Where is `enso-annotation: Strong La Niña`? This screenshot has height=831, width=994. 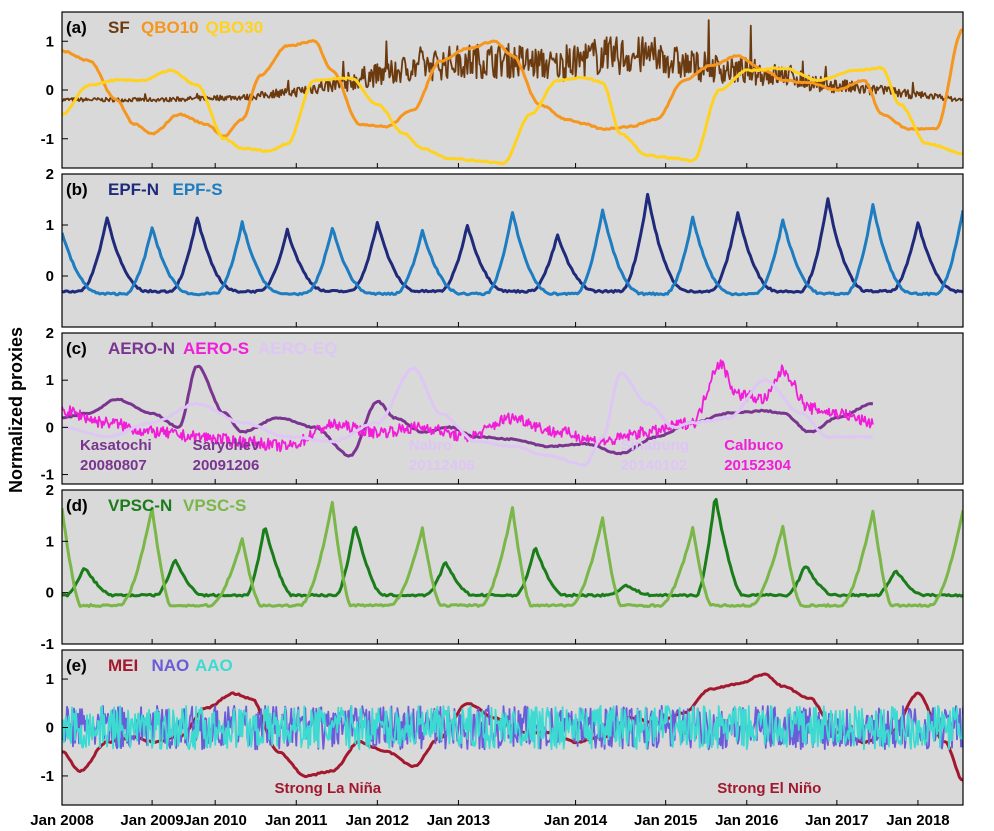 enso-annotation: Strong La Niña is located at coordinates (327, 788).